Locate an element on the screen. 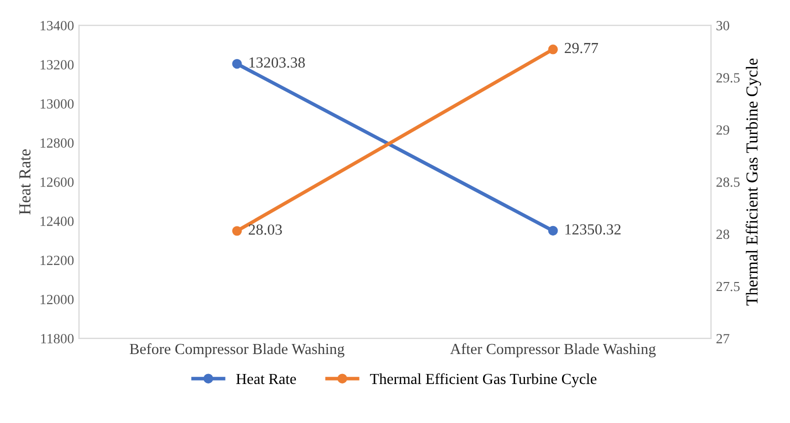 The width and height of the screenshot is (790, 423). y-tick-label: 12800 is located at coordinates (57, 143).